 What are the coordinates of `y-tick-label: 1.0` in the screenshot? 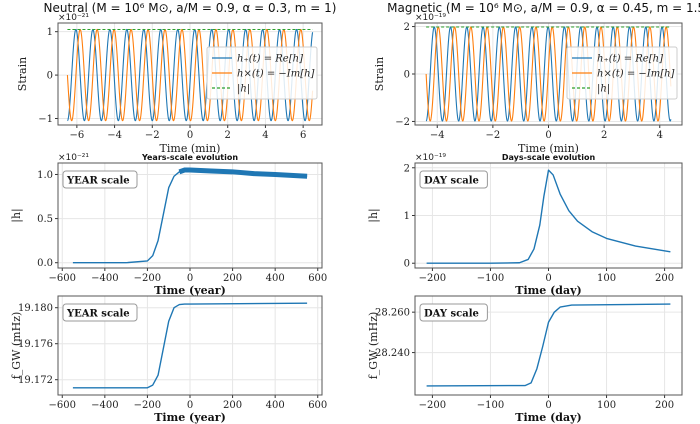 It's located at (45, 175).